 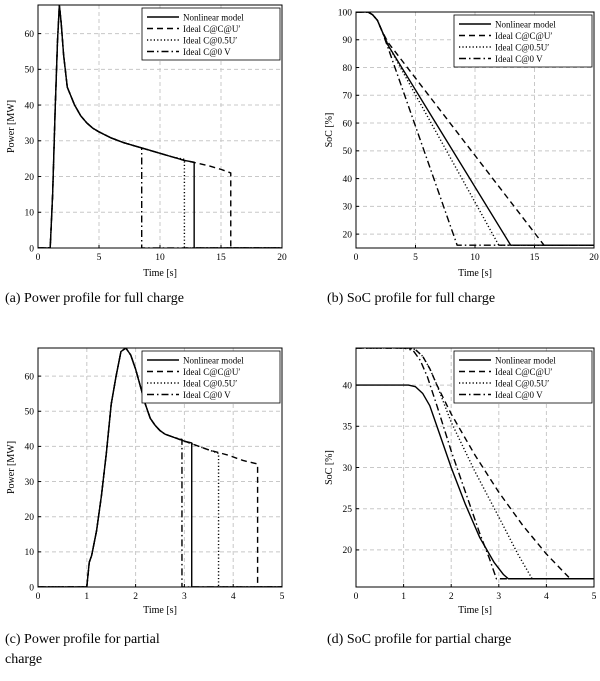 I want to click on y-tick-label: 70, so click(x=348, y=97).